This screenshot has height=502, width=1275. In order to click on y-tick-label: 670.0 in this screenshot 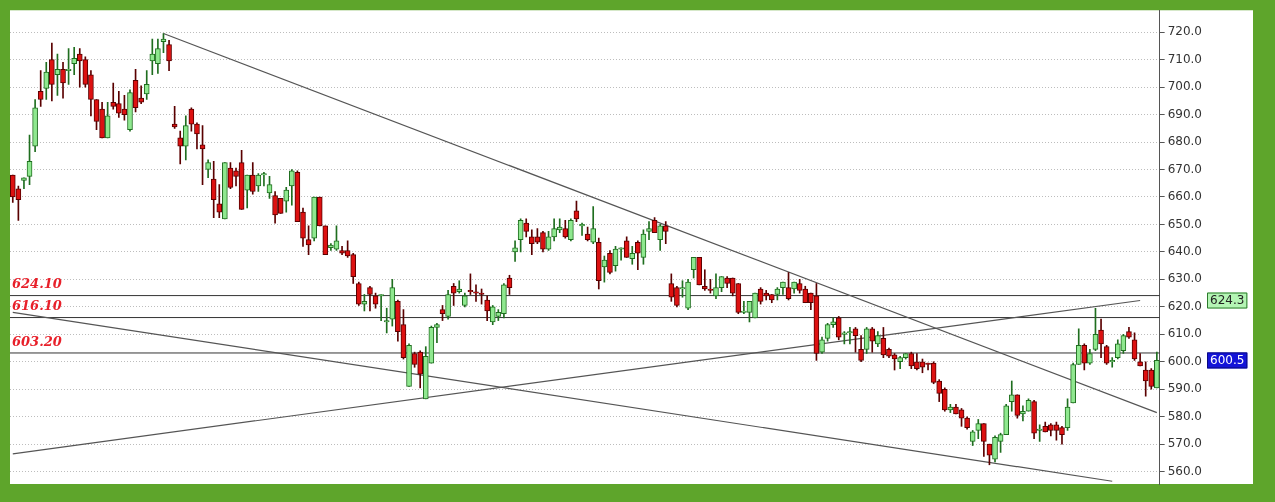, I will do `click(1185, 168)`.